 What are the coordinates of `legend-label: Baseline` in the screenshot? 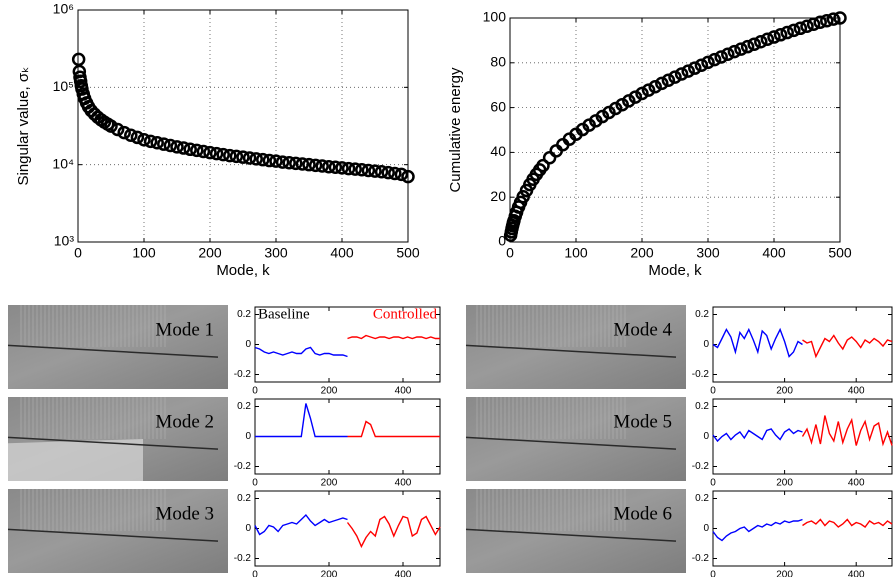 It's located at (284, 314).